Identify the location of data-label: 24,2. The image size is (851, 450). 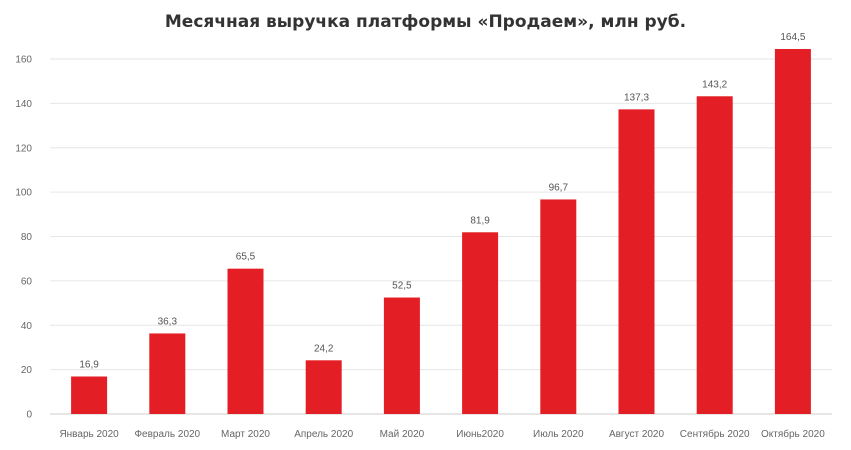
(324, 348).